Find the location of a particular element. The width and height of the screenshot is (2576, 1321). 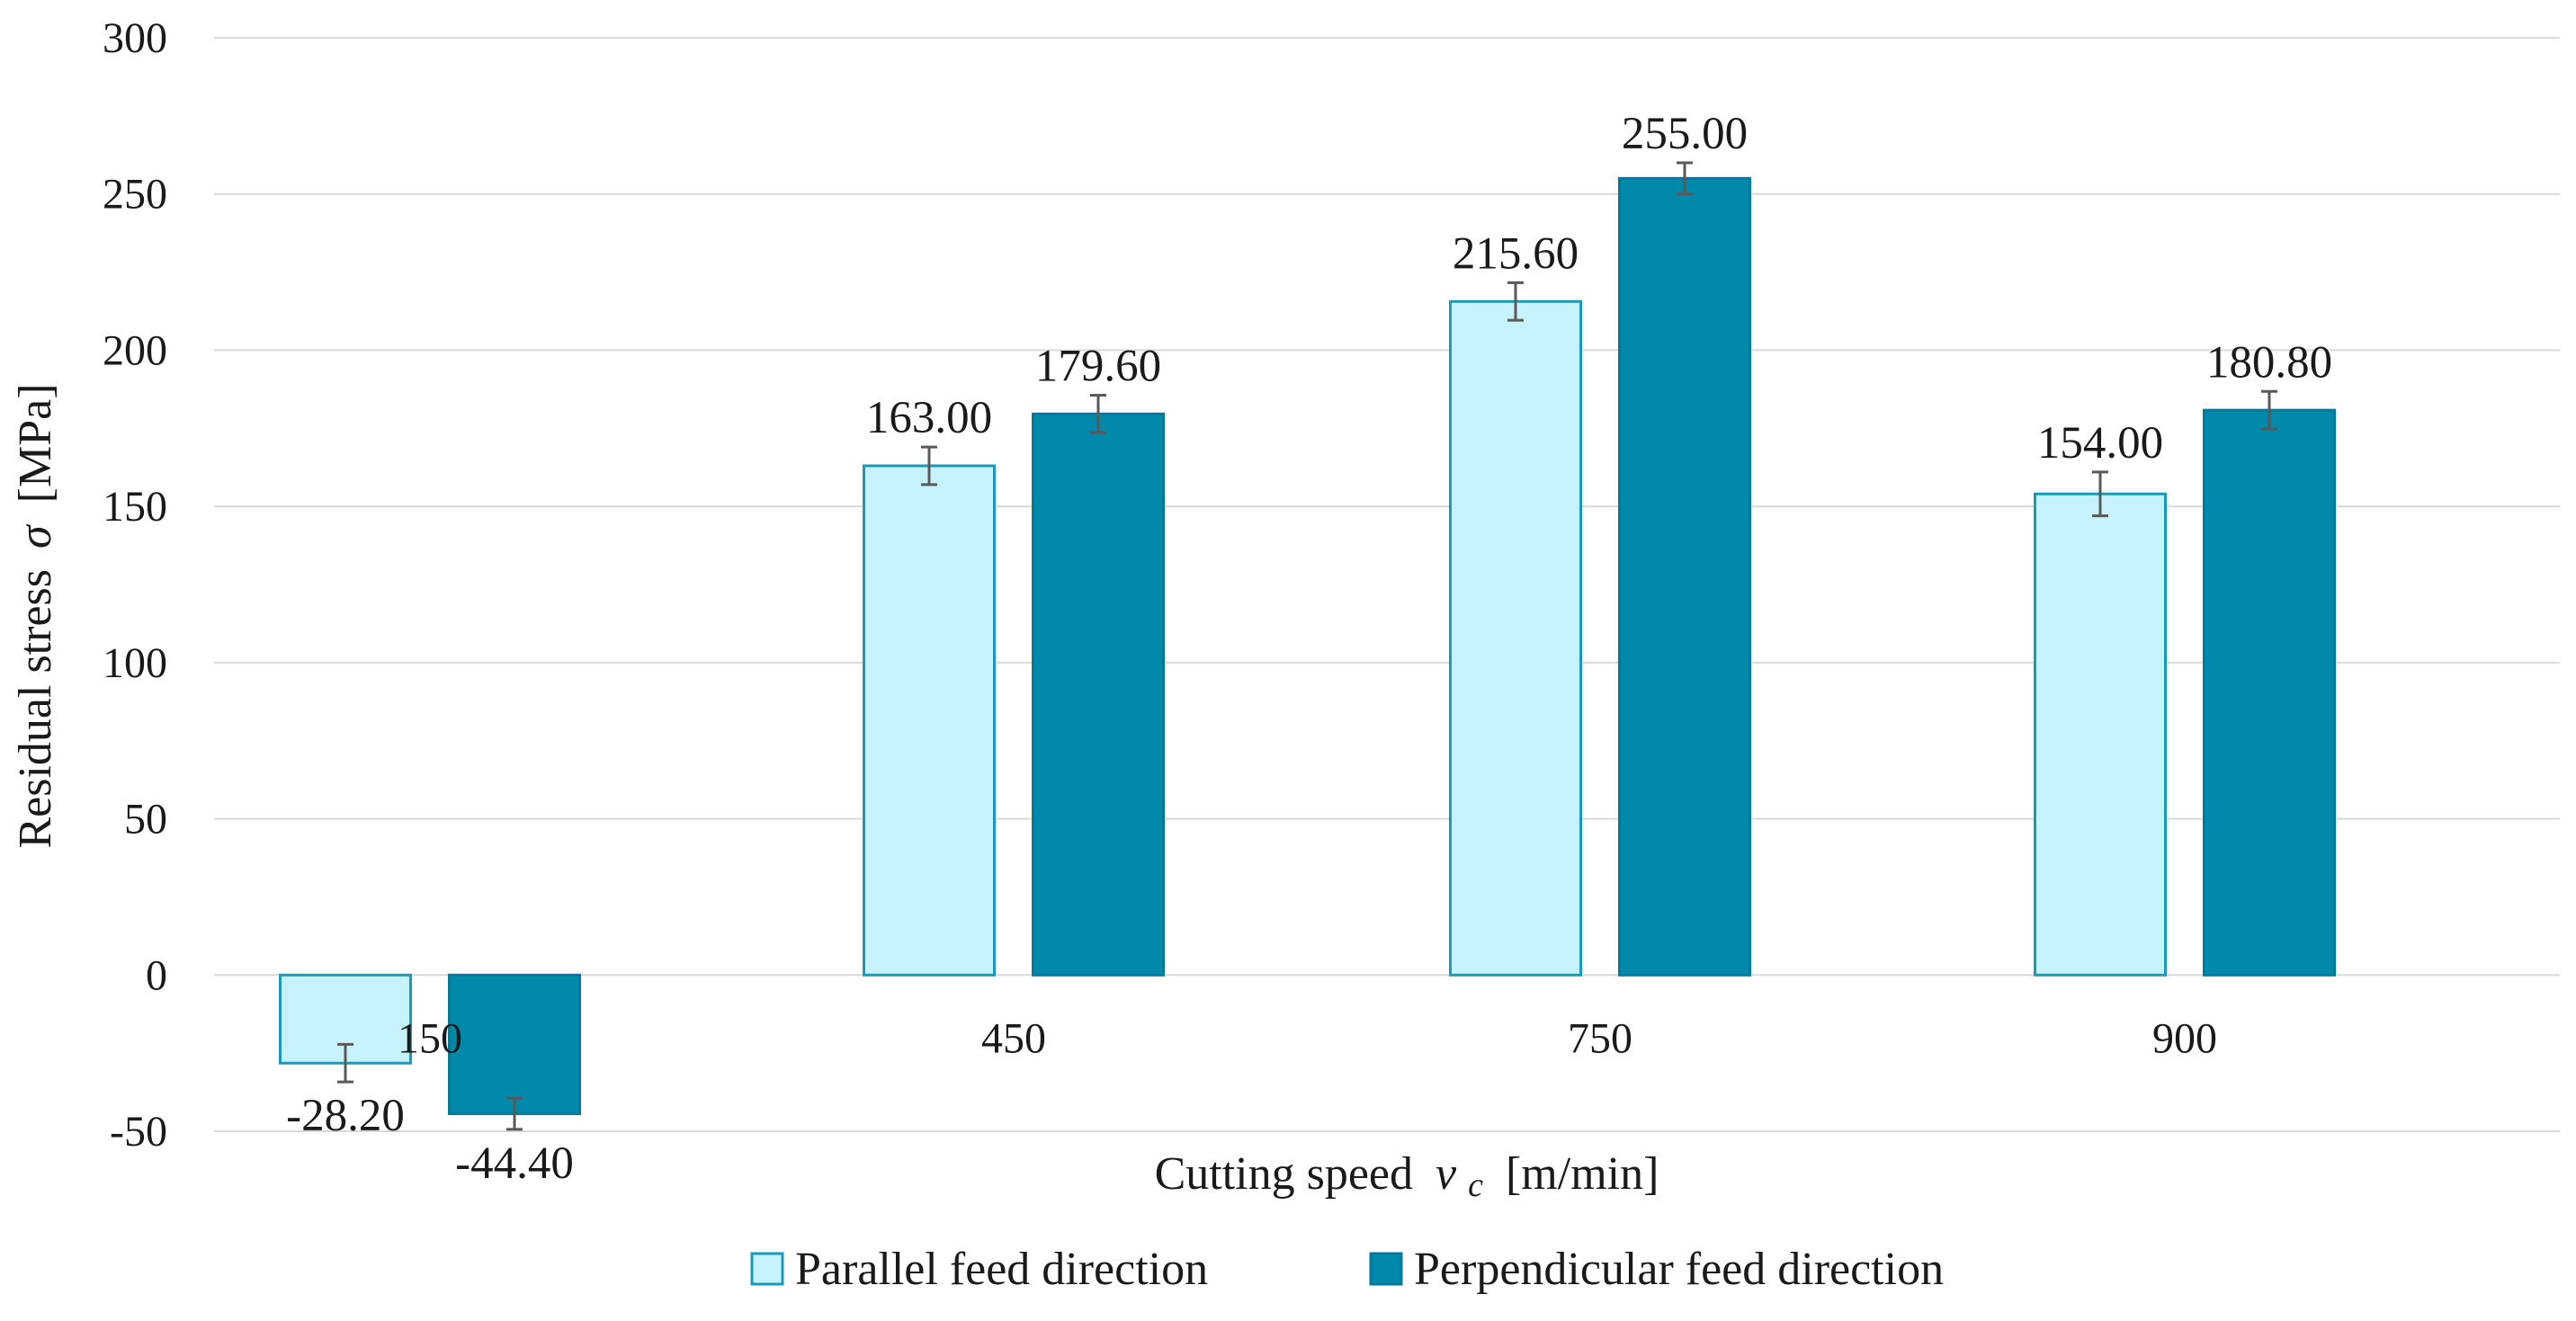

data-label: 179.60 is located at coordinates (1098, 366).